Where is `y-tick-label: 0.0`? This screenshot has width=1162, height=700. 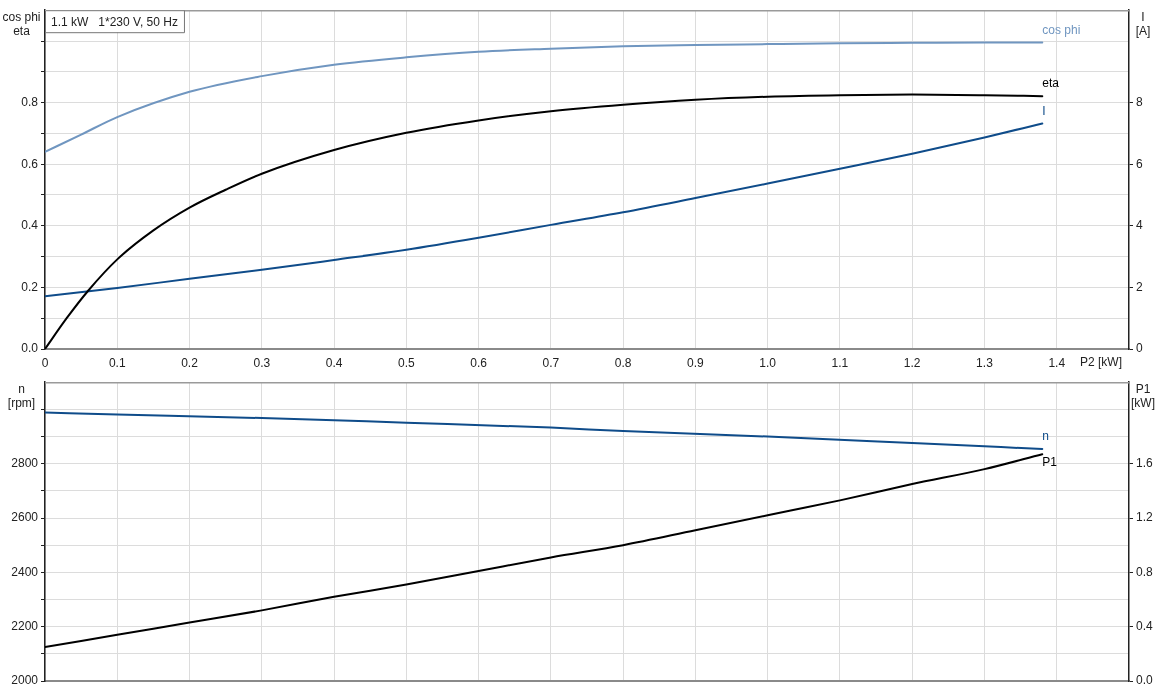 y-tick-label: 0.0 is located at coordinates (30, 348).